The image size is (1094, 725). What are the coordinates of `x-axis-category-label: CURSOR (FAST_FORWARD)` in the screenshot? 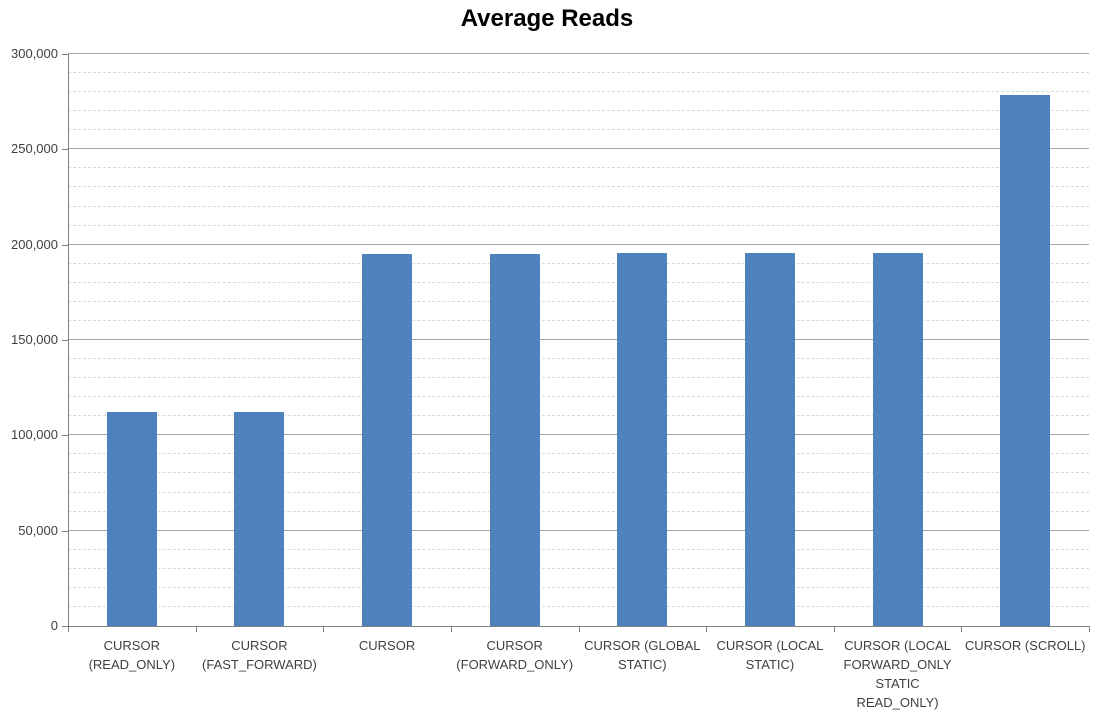 It's located at (259, 655).